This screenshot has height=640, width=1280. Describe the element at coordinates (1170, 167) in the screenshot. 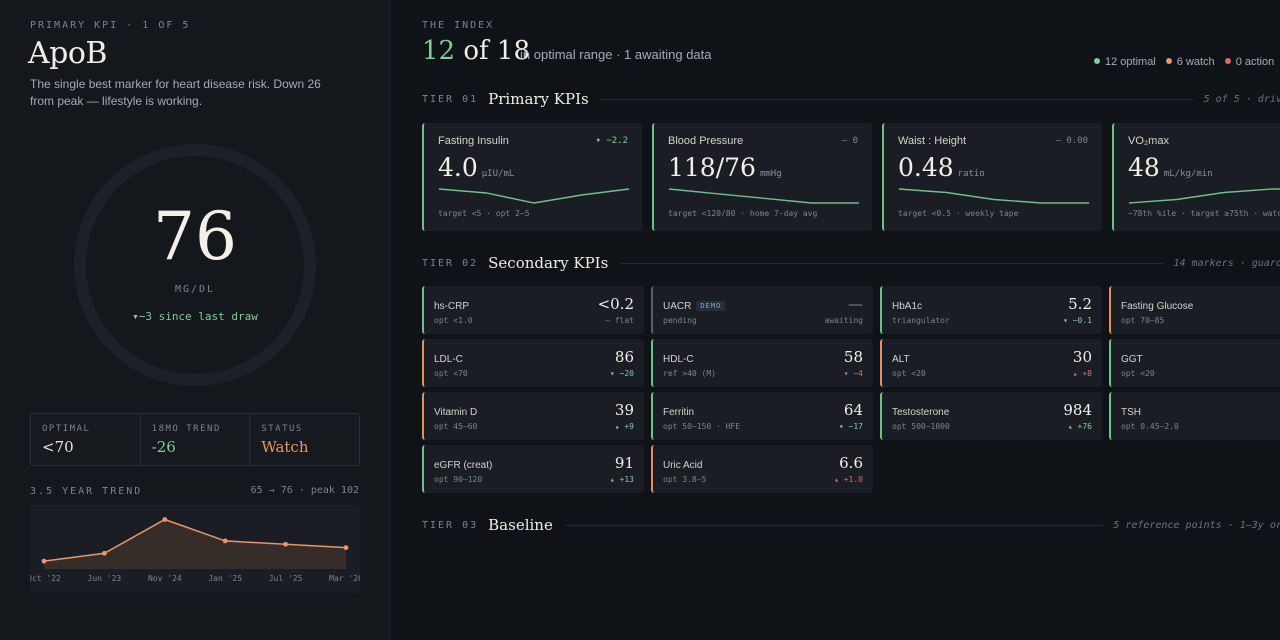

I see `kpi-card-value-row: 48 mL/kg/min` at that location.